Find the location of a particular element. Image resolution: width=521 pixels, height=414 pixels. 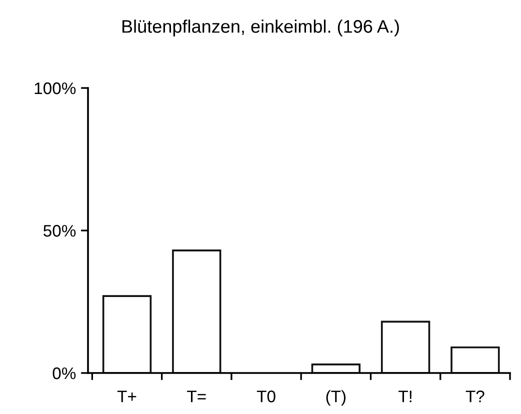

chart-title: Blütenpflanzen, einkeimbl. (196 A.) is located at coordinates (260, 28).